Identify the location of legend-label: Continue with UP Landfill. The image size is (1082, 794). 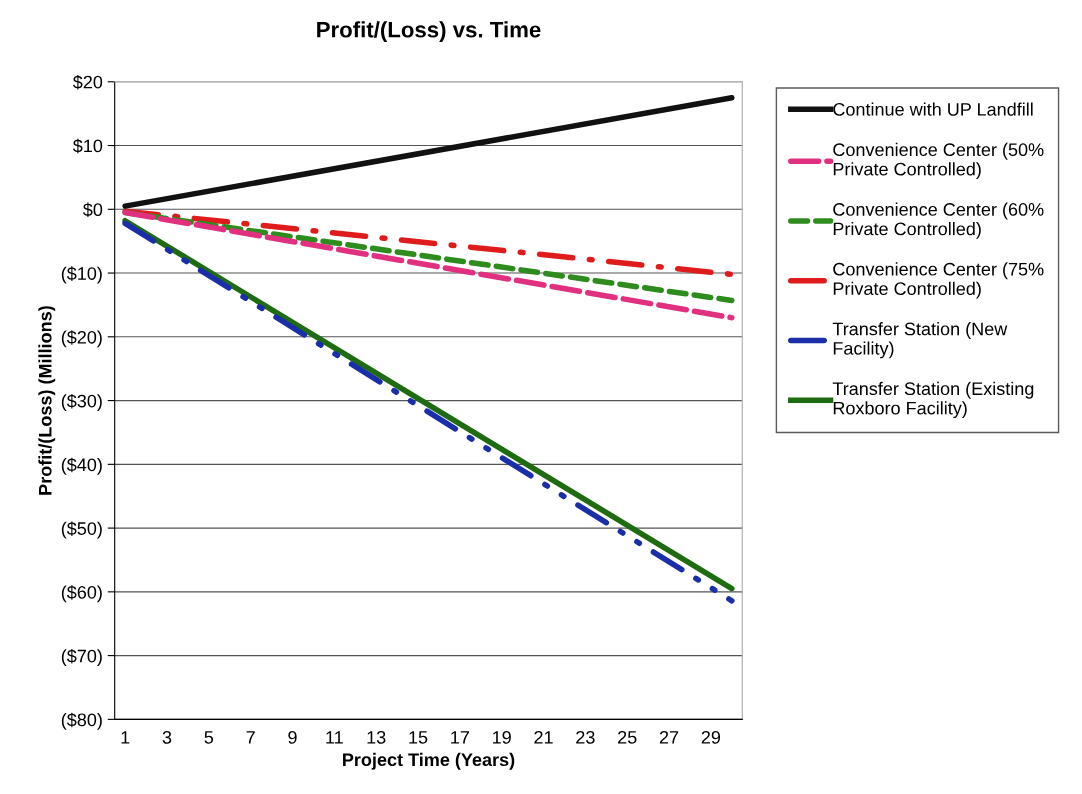
(933, 109).